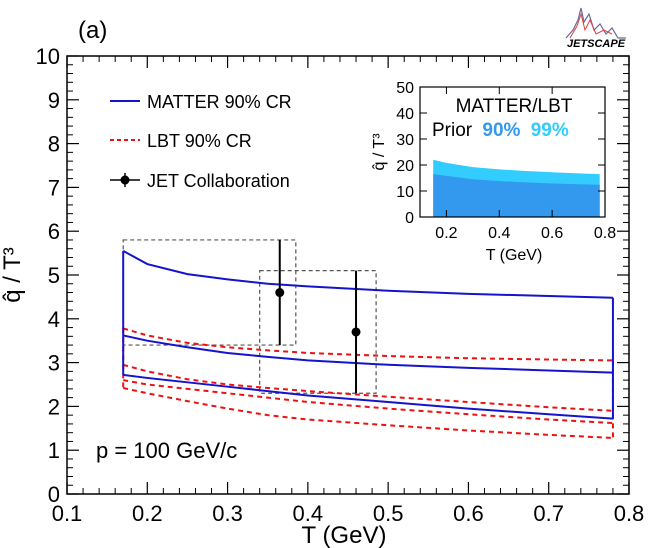 Image resolution: width=664 pixels, height=548 pixels. I want to click on logo-wave, so click(595, 23).